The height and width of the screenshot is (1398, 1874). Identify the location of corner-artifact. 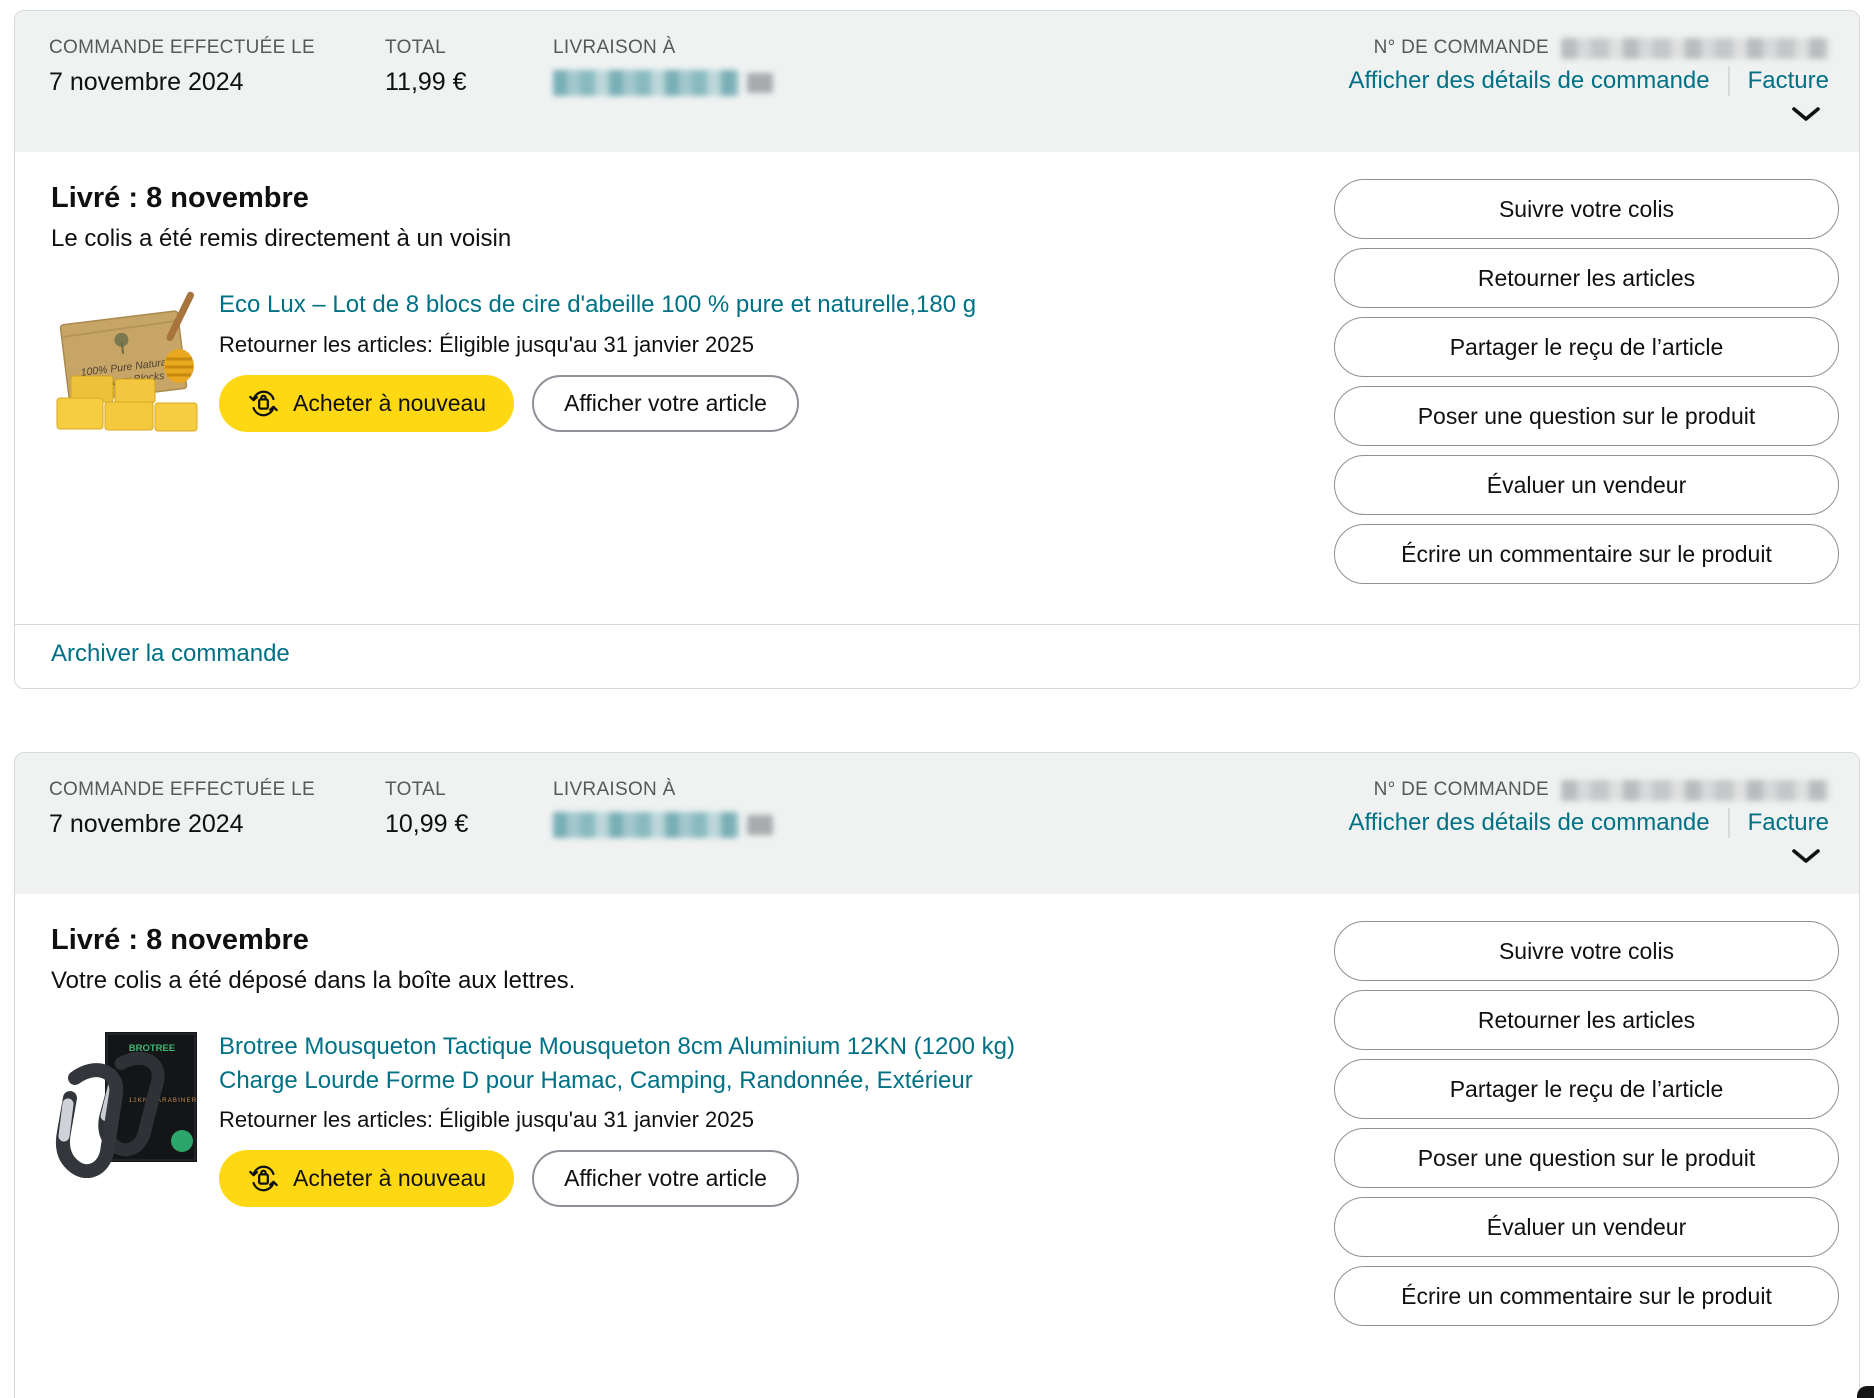
(1865, 1392).